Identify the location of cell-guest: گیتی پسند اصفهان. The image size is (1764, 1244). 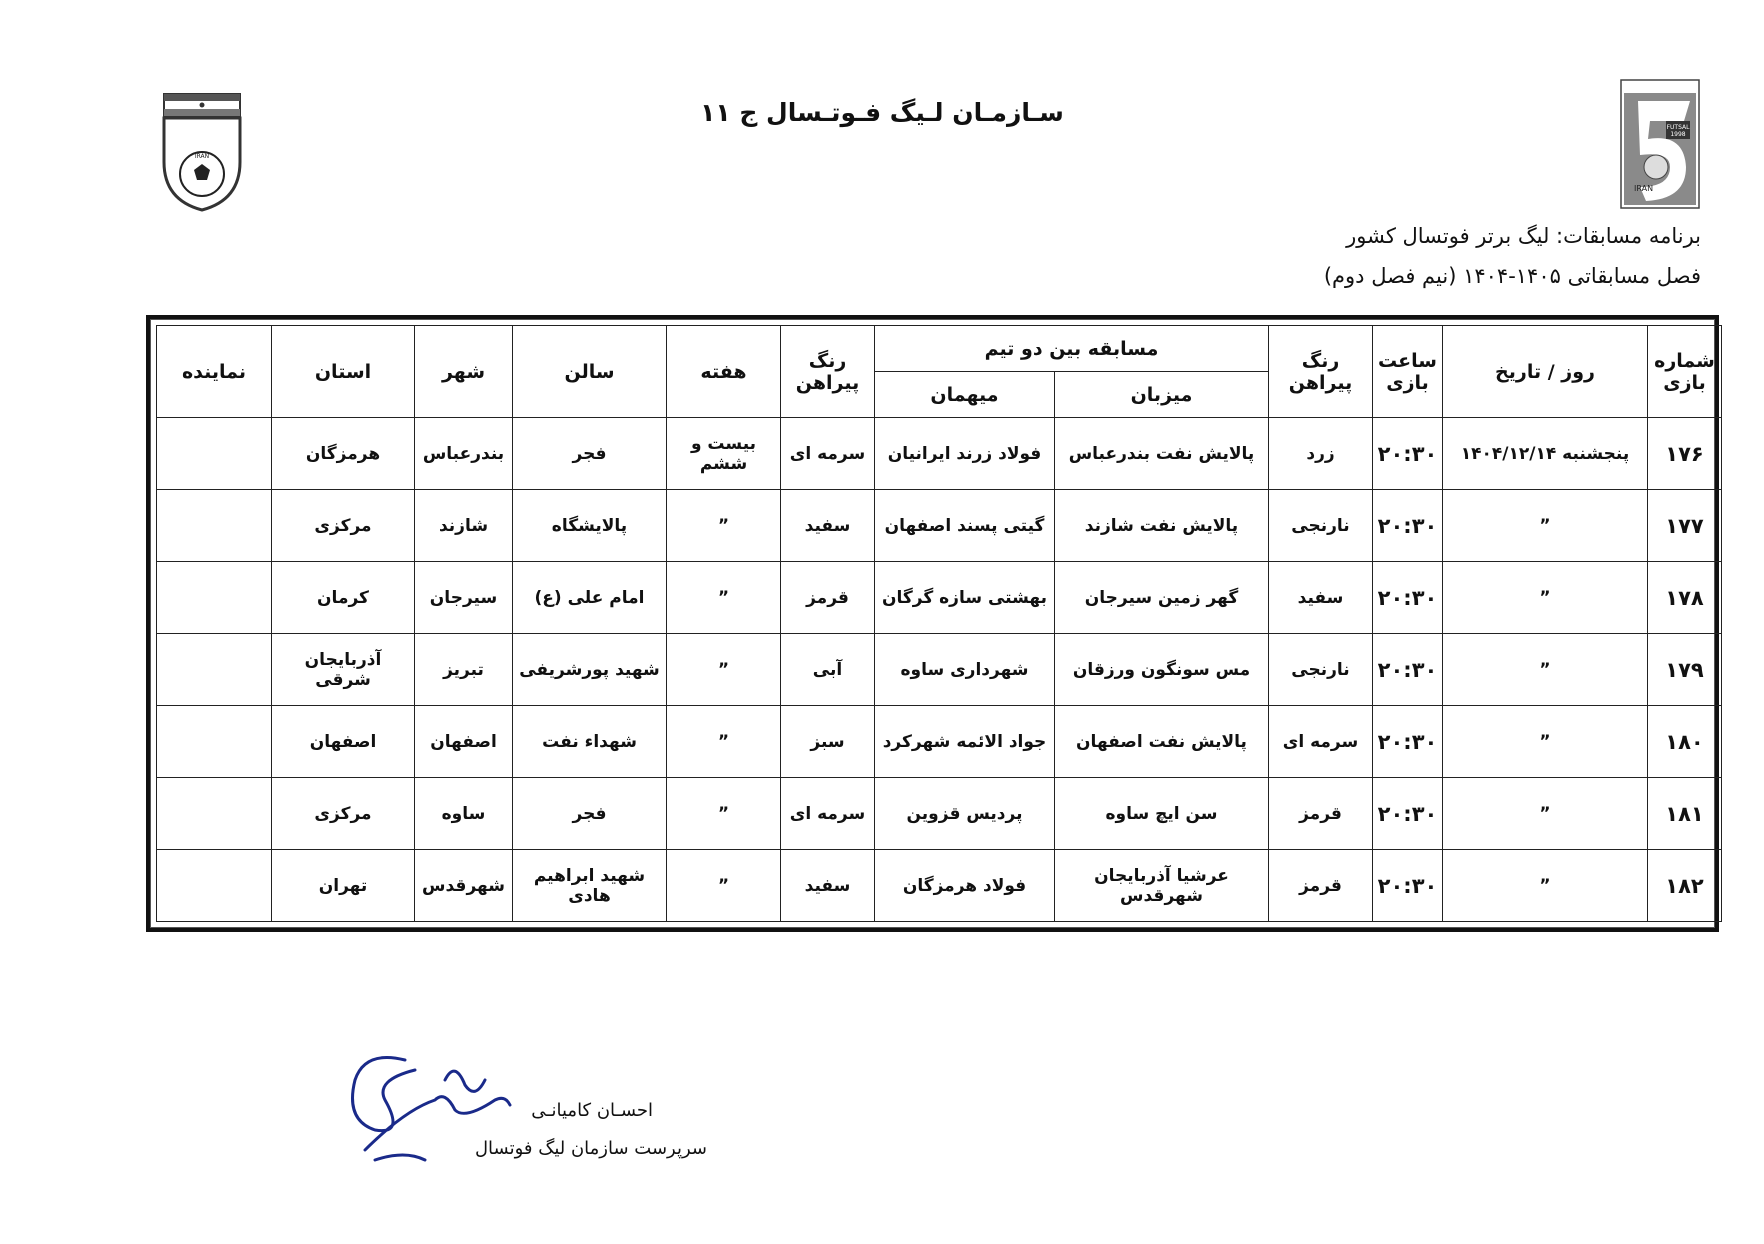
(964, 525).